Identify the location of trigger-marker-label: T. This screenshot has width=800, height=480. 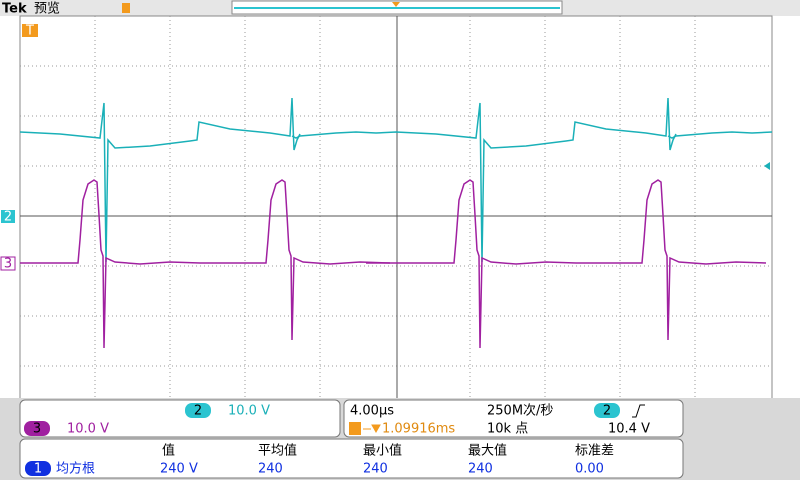
(29, 31).